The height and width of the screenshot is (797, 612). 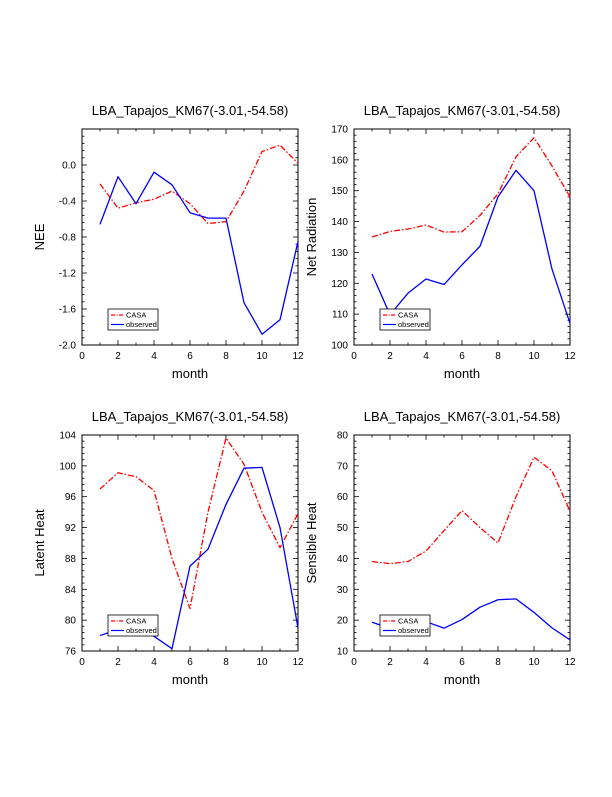 What do you see at coordinates (343, 559) in the screenshot?
I see `y-tick-label: 40` at bounding box center [343, 559].